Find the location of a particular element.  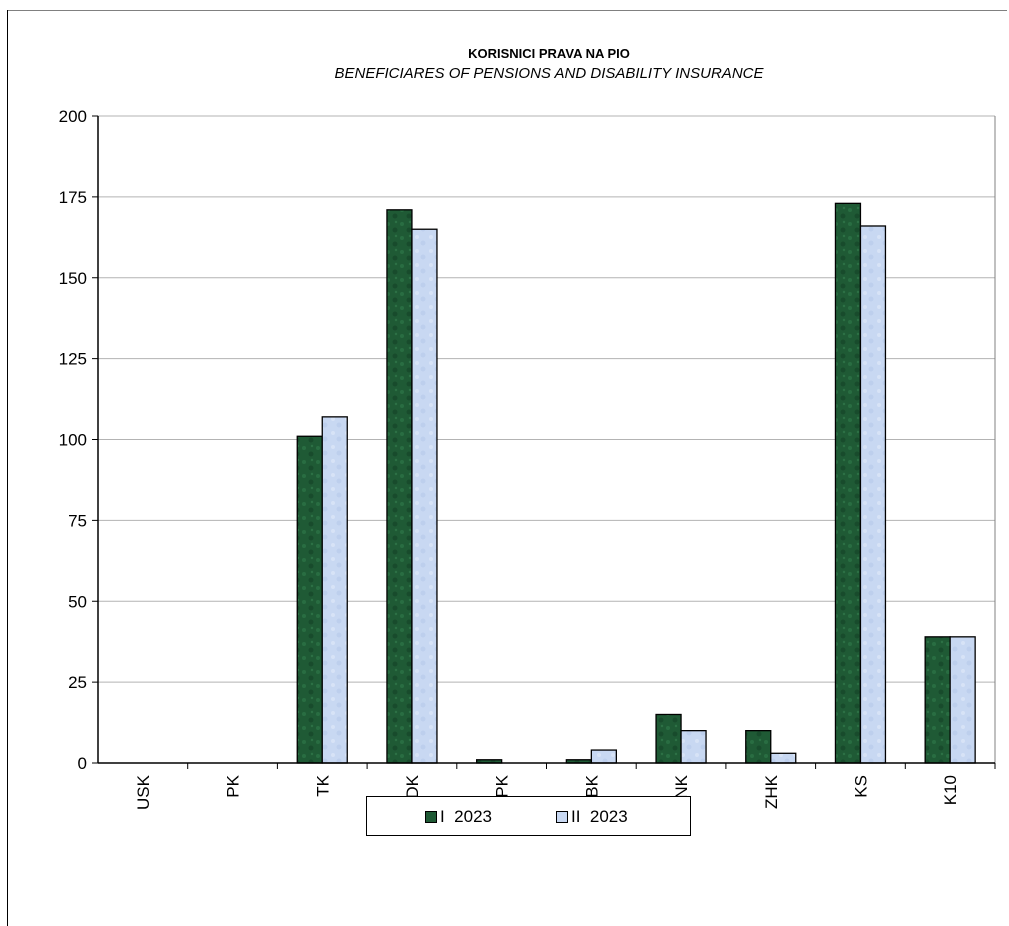

y-tick-label-50: 50 is located at coordinates (77, 601).